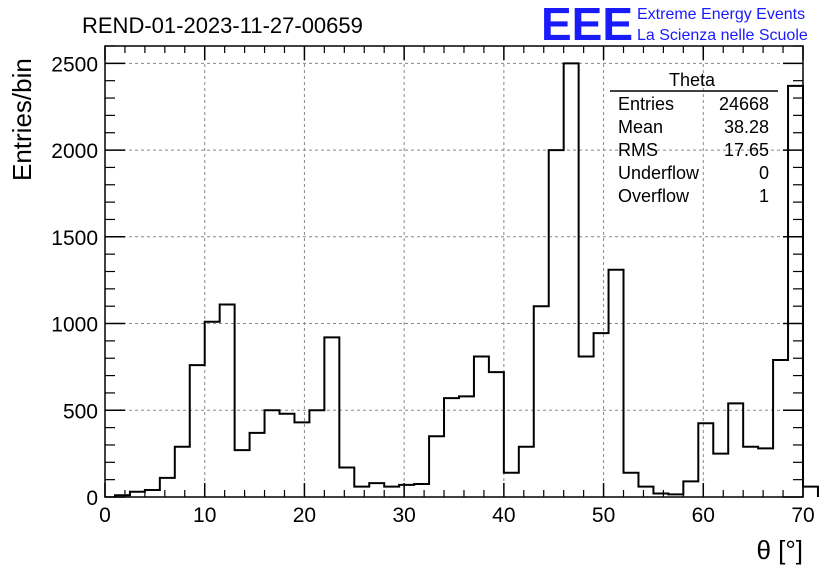 The image size is (836, 572). Describe the element at coordinates (74, 151) in the screenshot. I see `y-tick-label: 2000` at that location.